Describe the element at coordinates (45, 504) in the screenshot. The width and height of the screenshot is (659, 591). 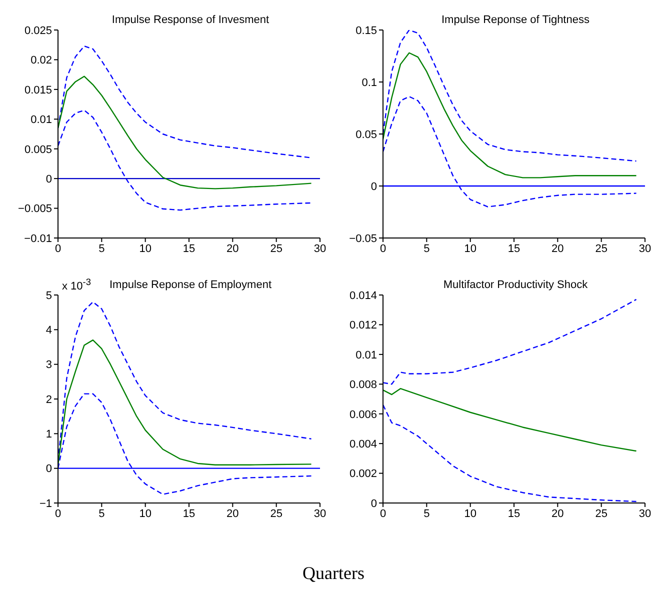
I see `y-tick-label: −1` at that location.